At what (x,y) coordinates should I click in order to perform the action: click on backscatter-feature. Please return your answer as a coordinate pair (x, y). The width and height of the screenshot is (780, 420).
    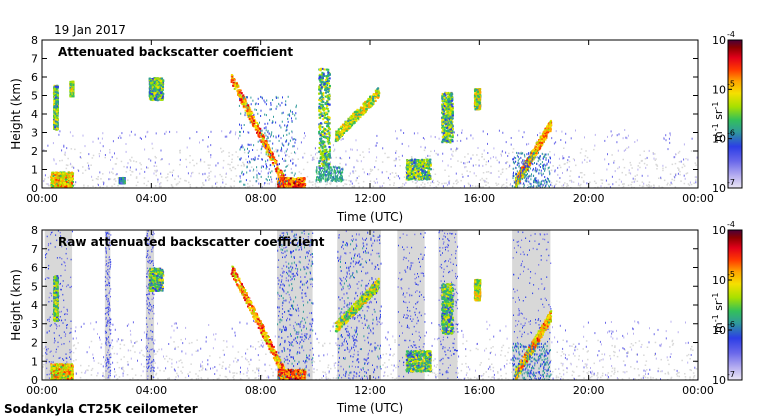
    Looking at the image, I should click on (324, 117).